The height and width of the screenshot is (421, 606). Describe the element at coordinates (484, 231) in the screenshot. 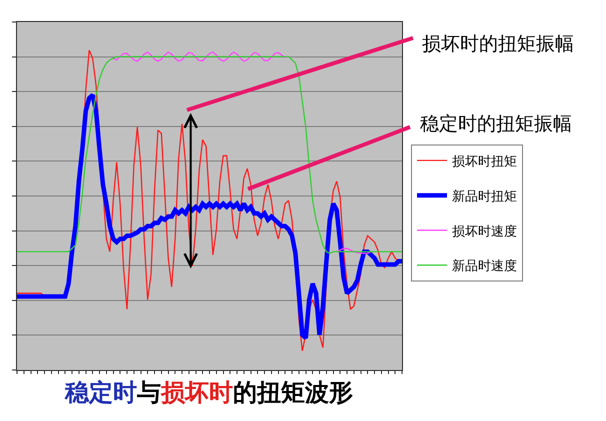

I see `legend-label: 损坏时速度` at that location.